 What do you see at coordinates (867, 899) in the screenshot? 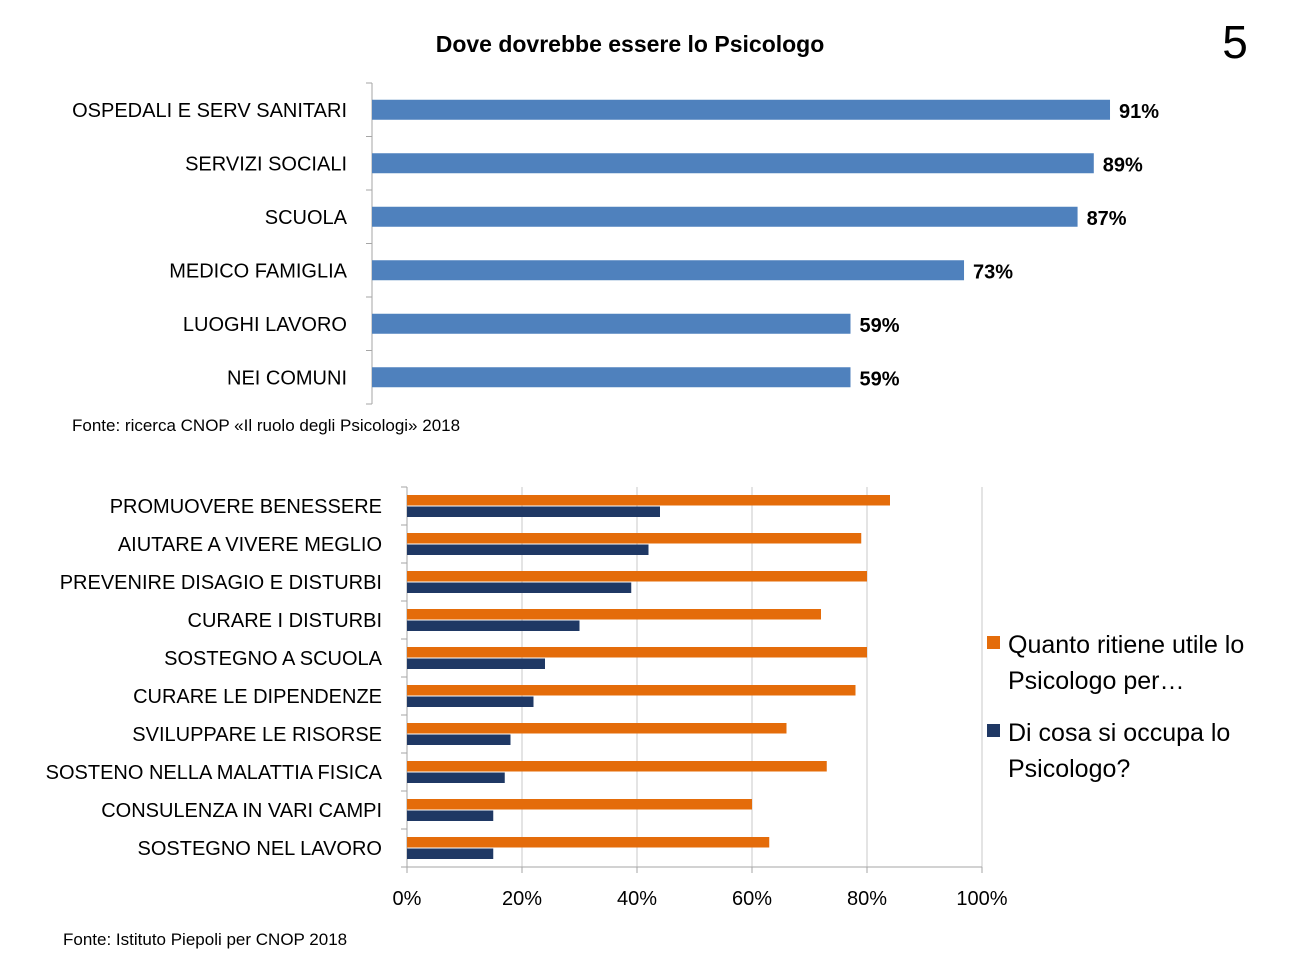
I see `bottom-chart-x-tick-label: 80%` at bounding box center [867, 899].